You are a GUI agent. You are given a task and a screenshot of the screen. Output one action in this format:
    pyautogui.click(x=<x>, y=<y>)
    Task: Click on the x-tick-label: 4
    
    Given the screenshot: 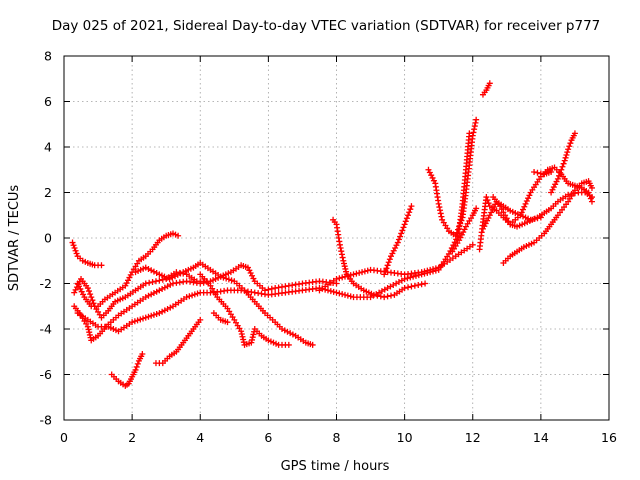 What is the action you would take?
    pyautogui.click(x=200, y=437)
    